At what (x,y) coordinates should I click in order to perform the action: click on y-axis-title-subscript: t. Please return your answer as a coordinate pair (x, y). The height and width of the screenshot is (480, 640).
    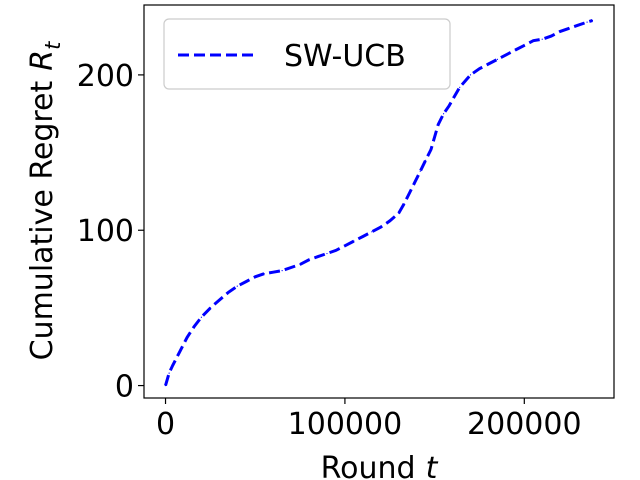
    Looking at the image, I should click on (53, 45).